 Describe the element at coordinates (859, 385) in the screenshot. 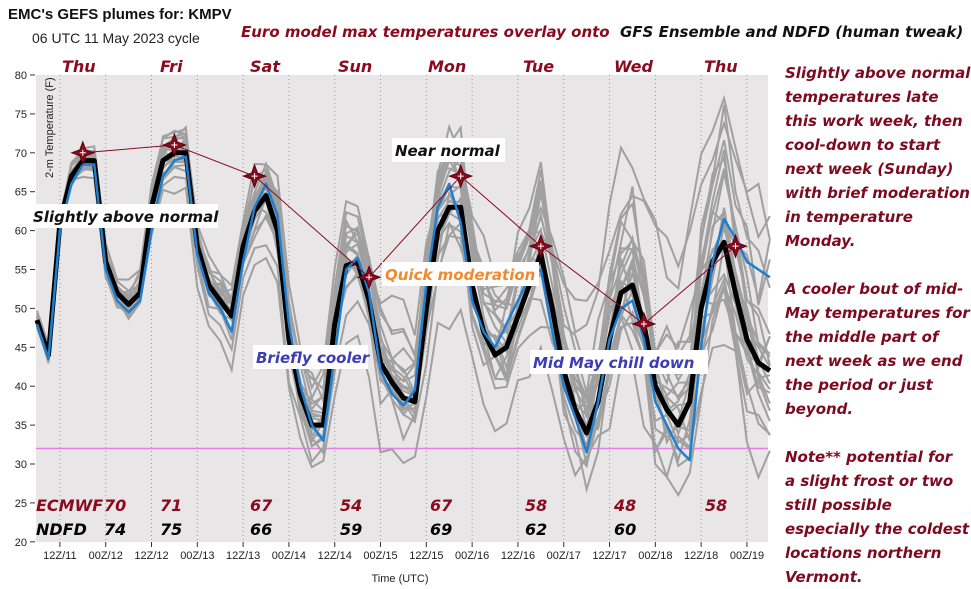

I see `discussion-note-line: the period or just` at that location.